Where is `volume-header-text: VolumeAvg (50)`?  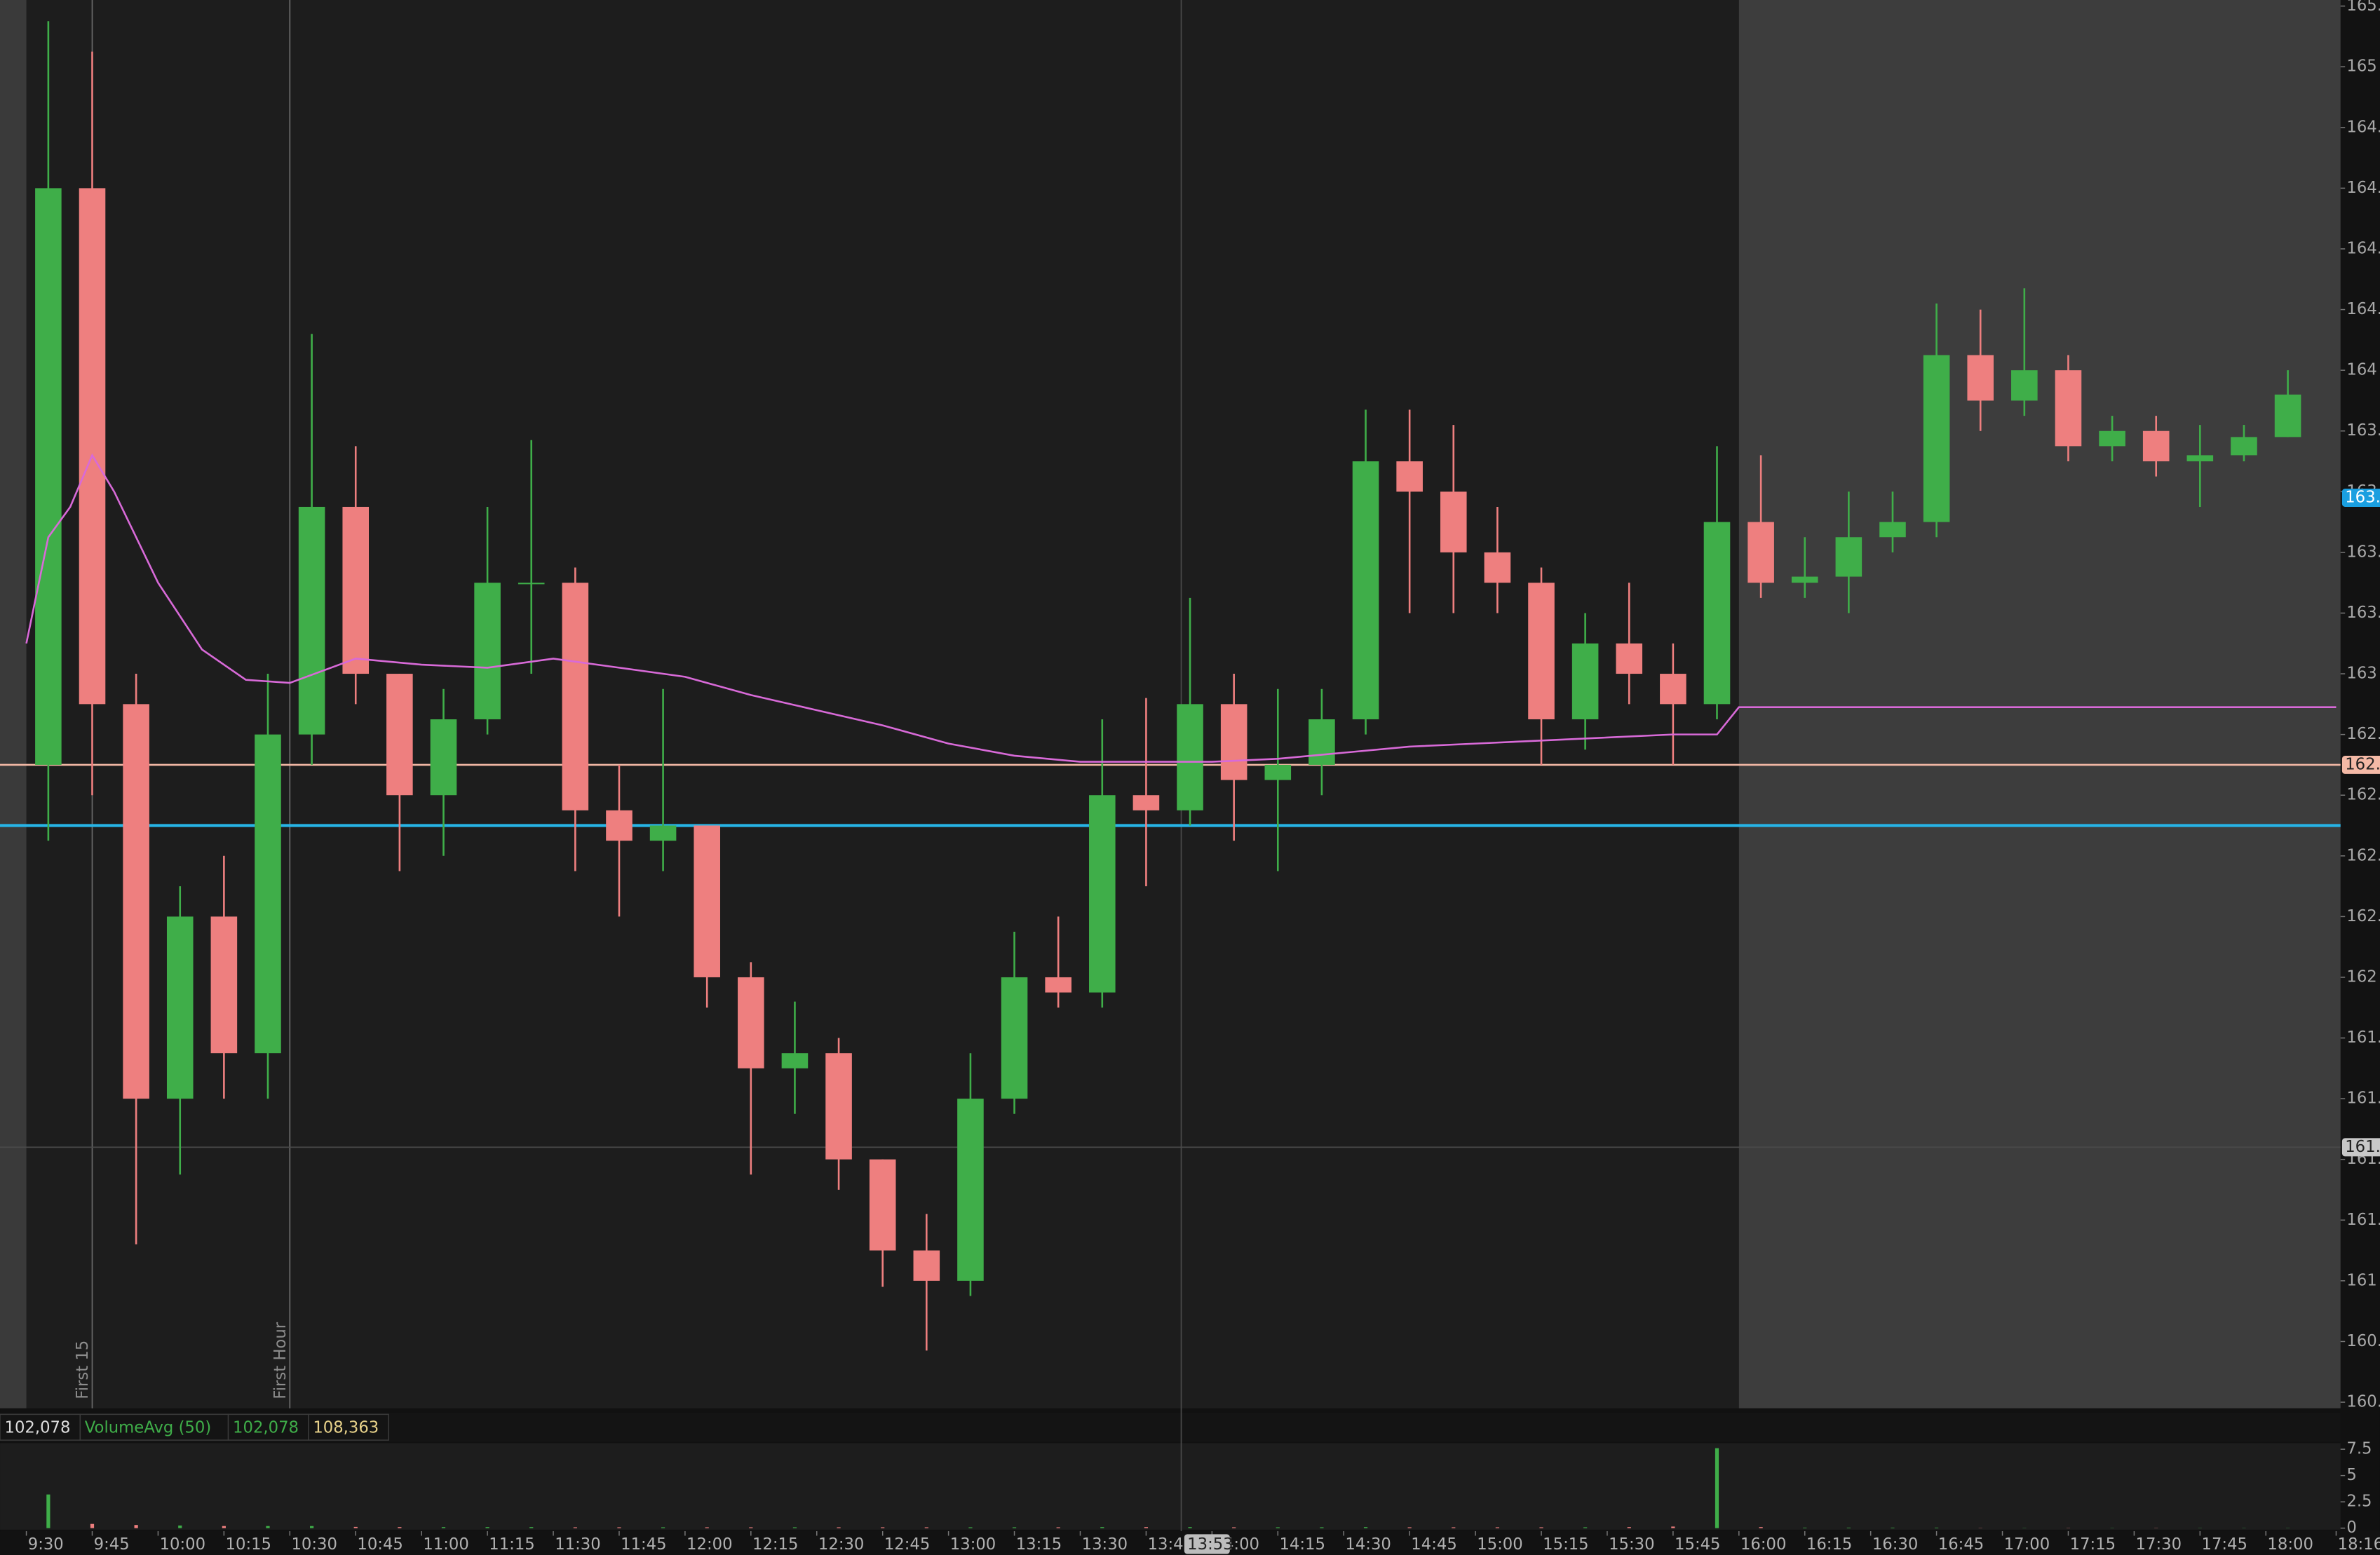 volume-header-text: VolumeAvg (50) is located at coordinates (148, 1427).